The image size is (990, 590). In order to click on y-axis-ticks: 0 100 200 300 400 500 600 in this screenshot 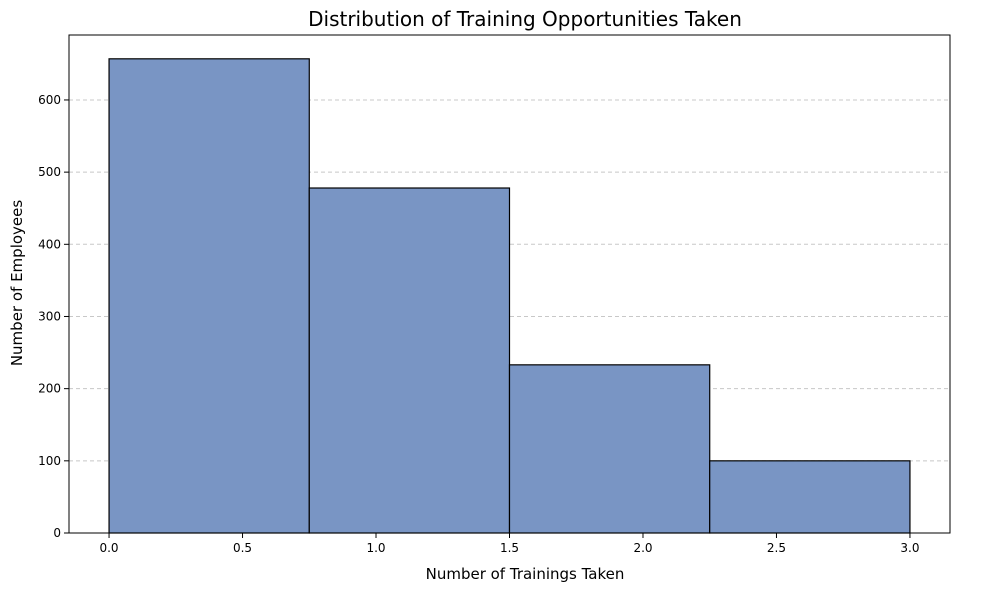, I will do `click(53, 316)`.